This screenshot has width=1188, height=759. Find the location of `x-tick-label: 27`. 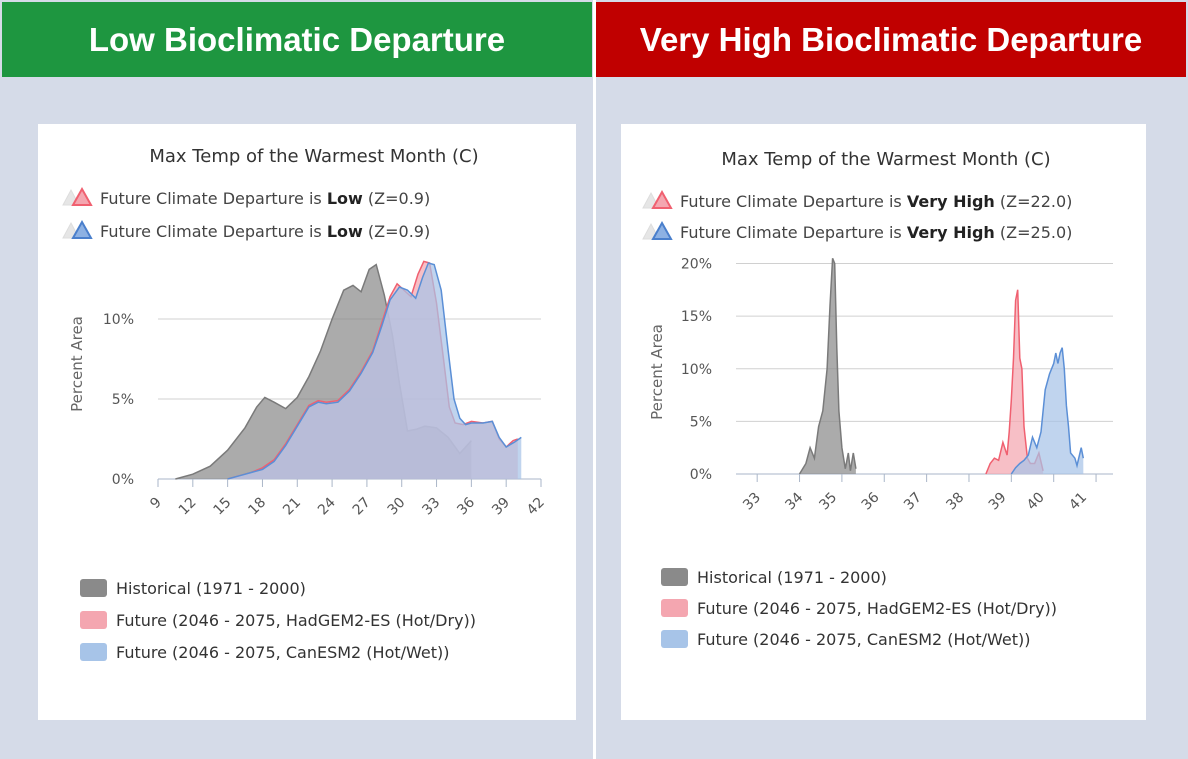

x-tick-label: 27 is located at coordinates (362, 507).